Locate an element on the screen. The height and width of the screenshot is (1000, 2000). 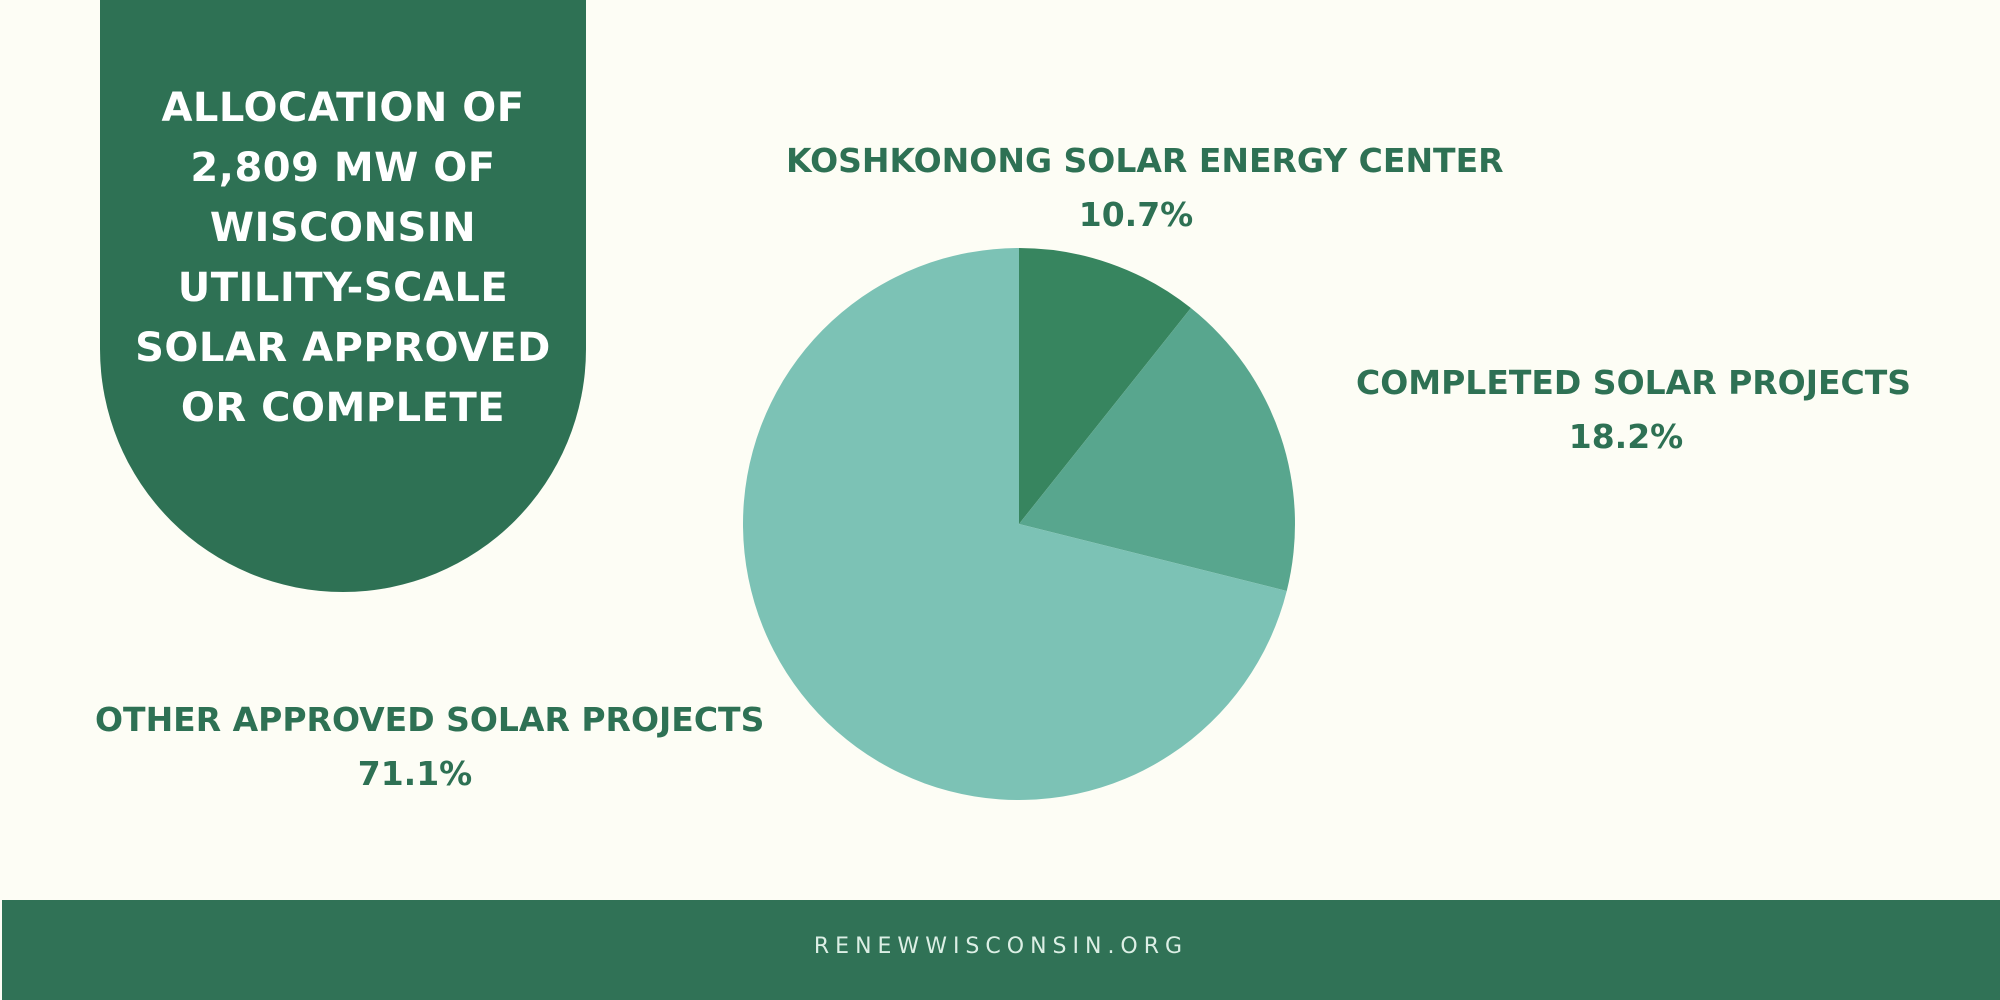
slice-label-other: OTHER APPROVED SOLAR PROJECTS 71.1% is located at coordinates (430, 747).